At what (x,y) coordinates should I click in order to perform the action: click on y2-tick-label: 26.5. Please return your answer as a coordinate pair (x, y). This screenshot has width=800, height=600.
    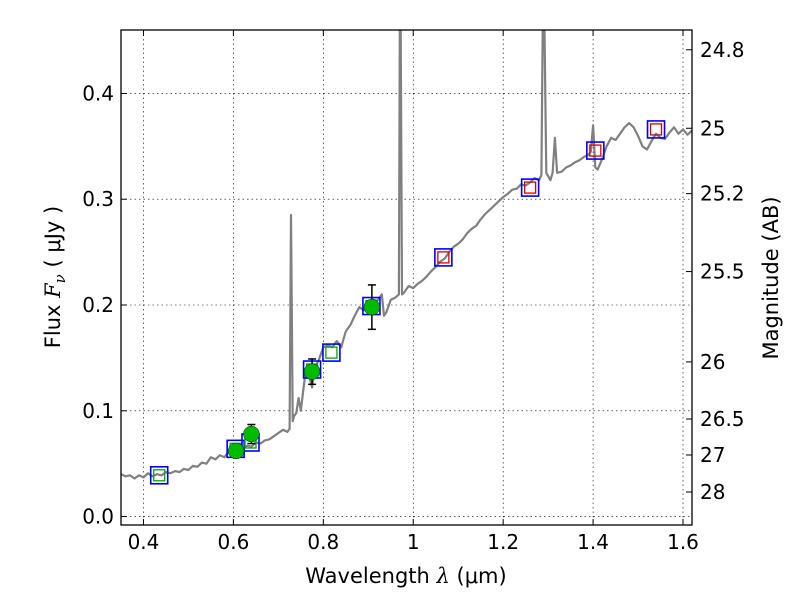
    Looking at the image, I should click on (722, 419).